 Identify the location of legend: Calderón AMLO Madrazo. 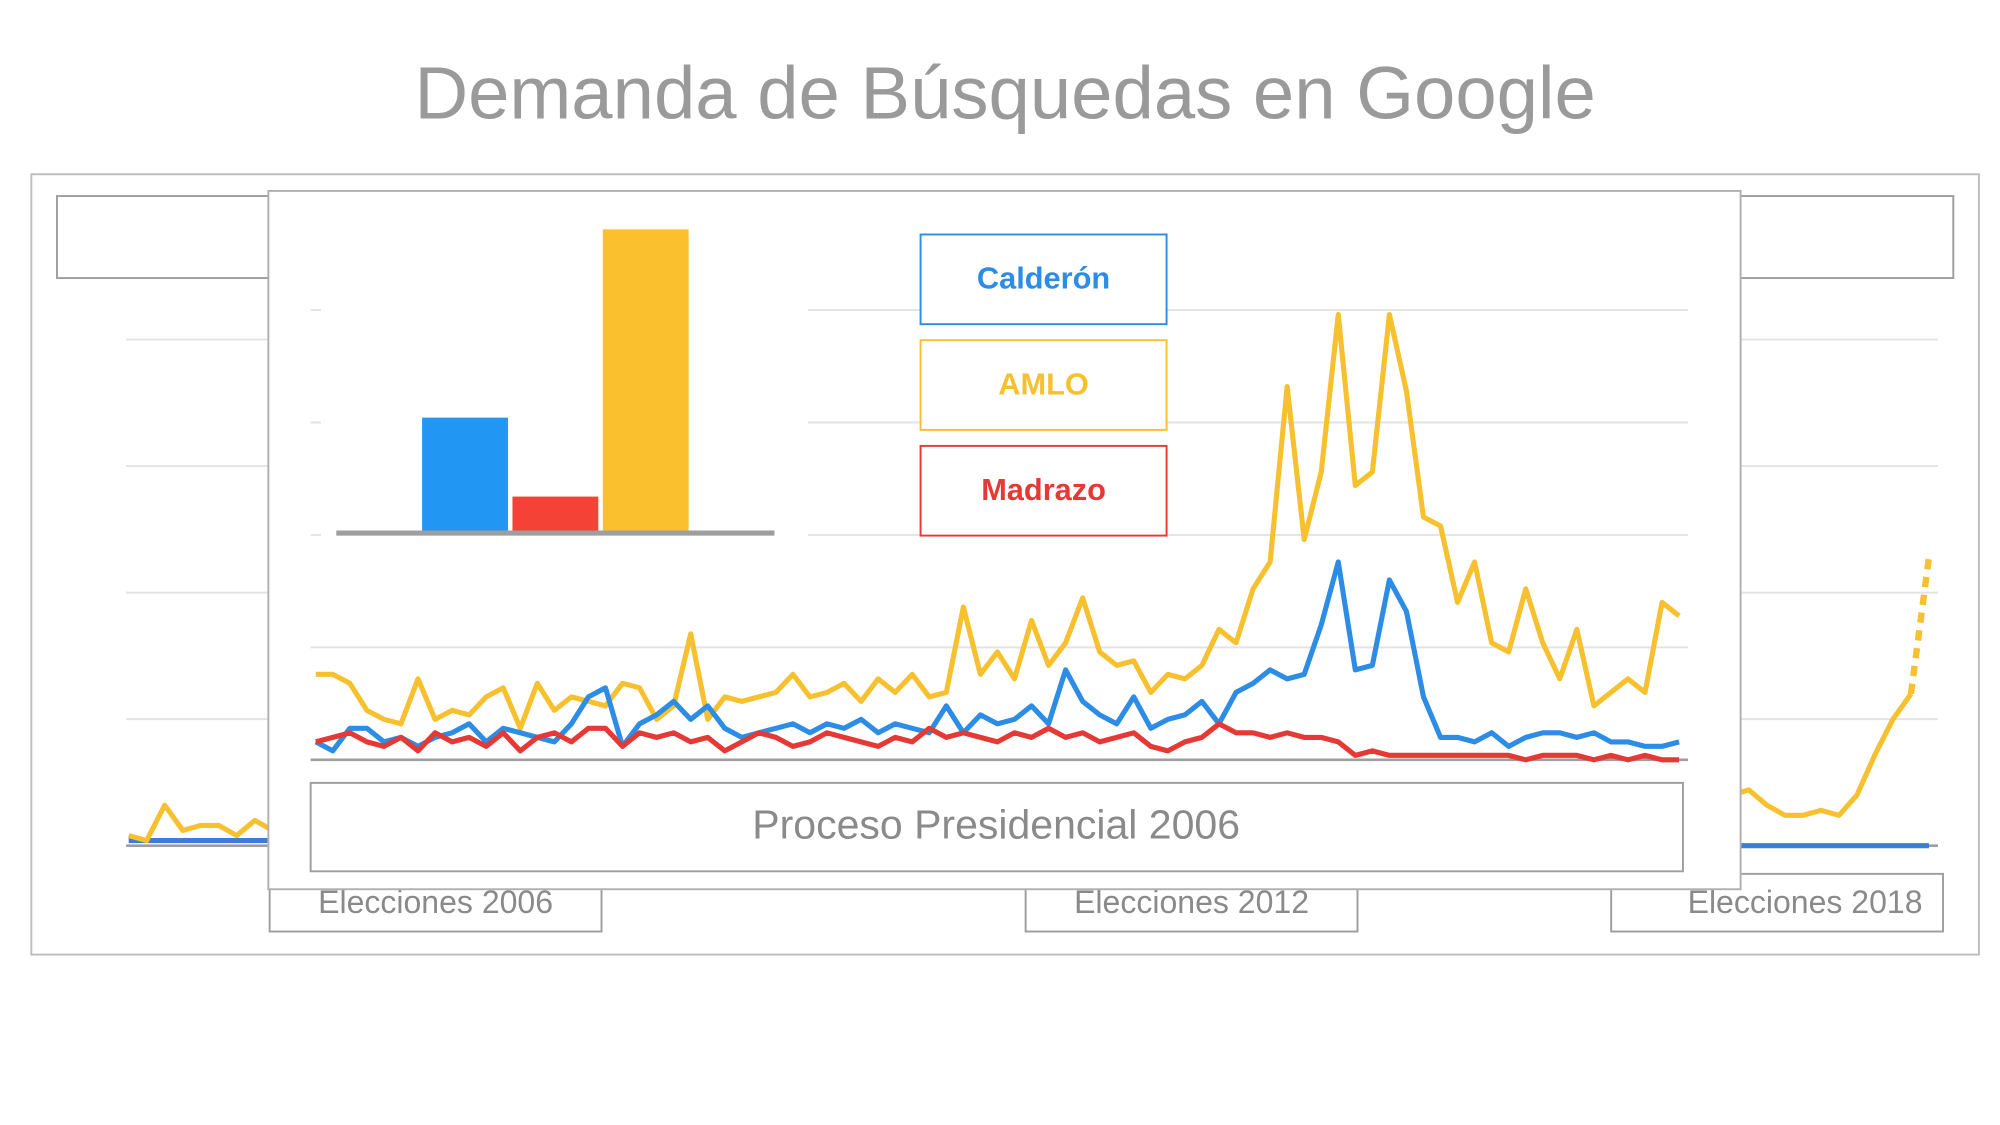
(1043, 385).